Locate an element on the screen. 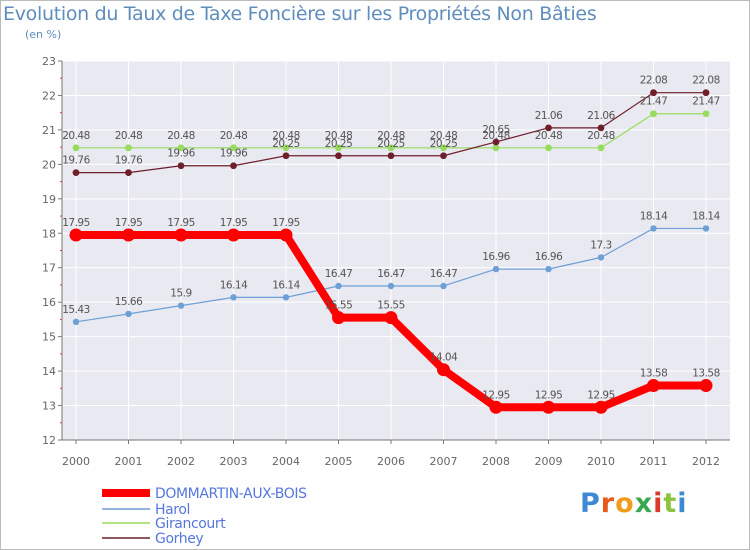 Image resolution: width=750 pixels, height=550 pixels. logo-letter: x is located at coordinates (644, 503).